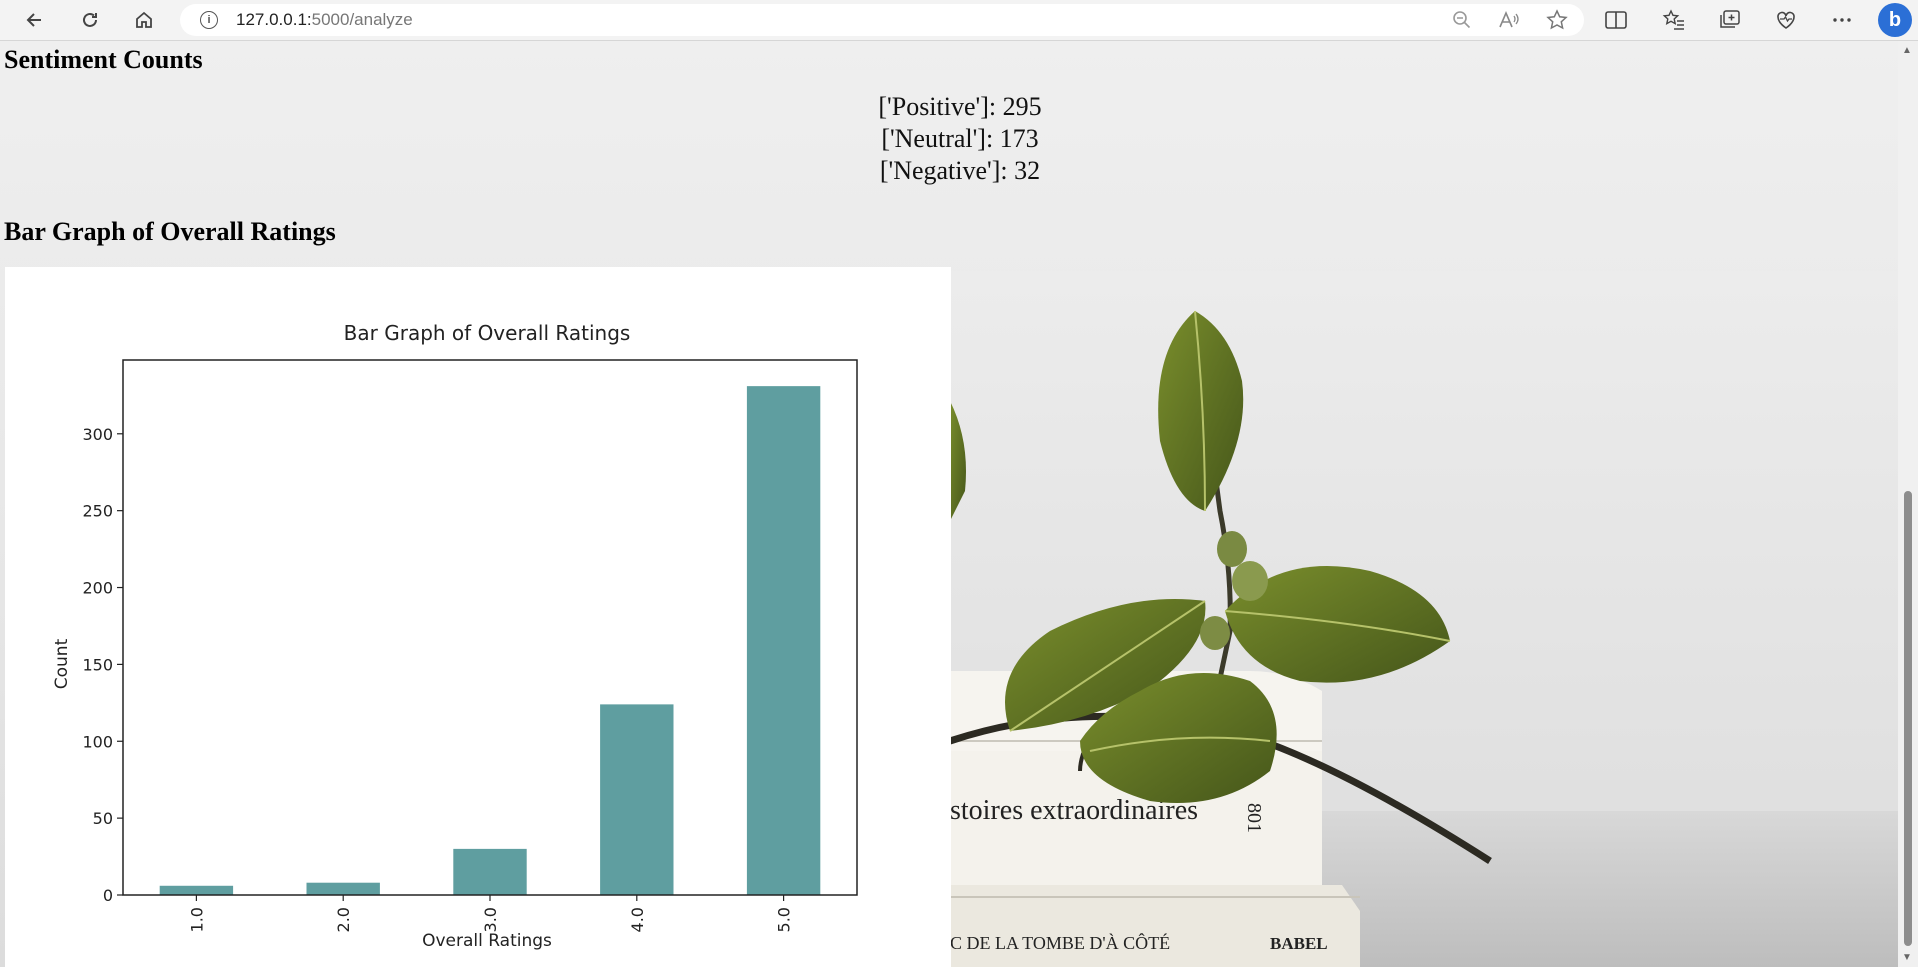  Describe the element at coordinates (97, 664) in the screenshot. I see `y-tick-label: 150` at that location.